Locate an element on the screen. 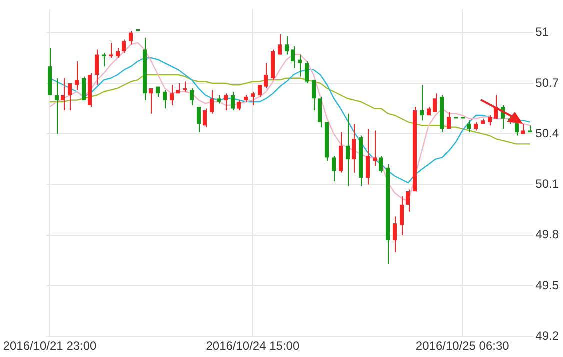 This screenshot has width=563, height=357. y-tick-label: 51 is located at coordinates (543, 32).